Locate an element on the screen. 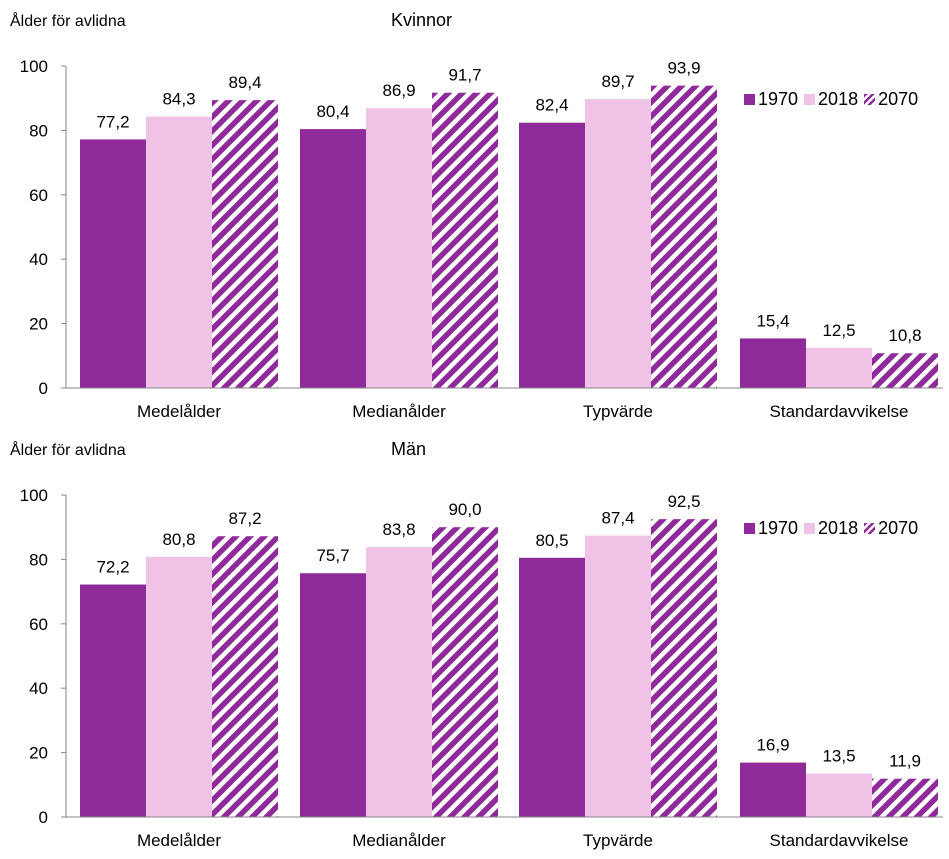  data-label: 87,2 is located at coordinates (244, 518).